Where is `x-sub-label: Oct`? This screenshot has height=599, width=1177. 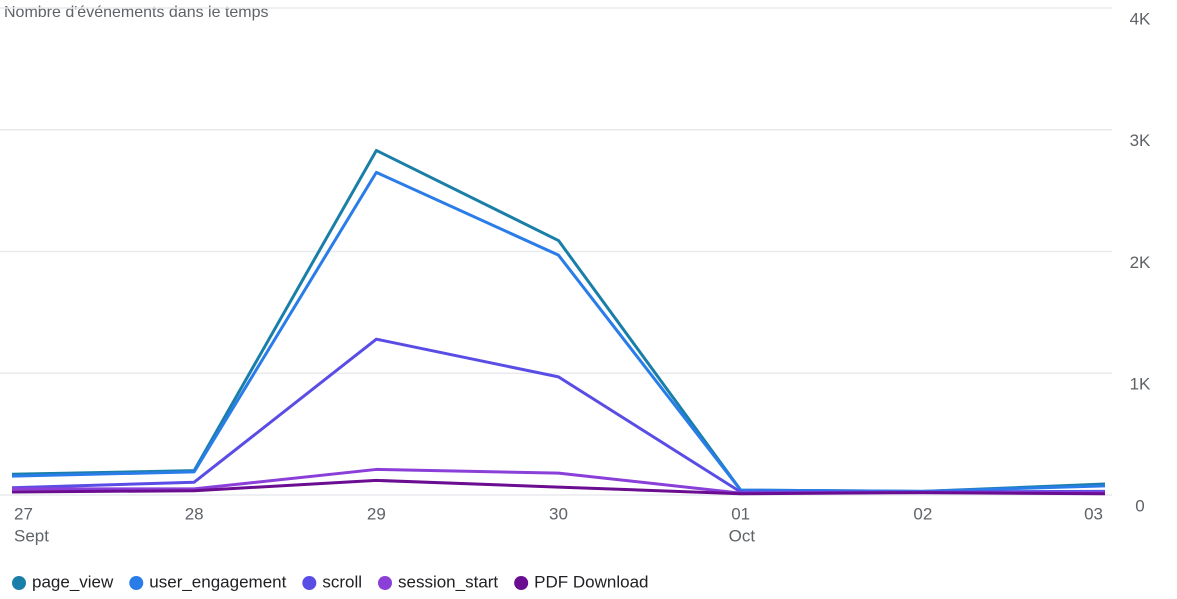 x-sub-label: Oct is located at coordinates (742, 535).